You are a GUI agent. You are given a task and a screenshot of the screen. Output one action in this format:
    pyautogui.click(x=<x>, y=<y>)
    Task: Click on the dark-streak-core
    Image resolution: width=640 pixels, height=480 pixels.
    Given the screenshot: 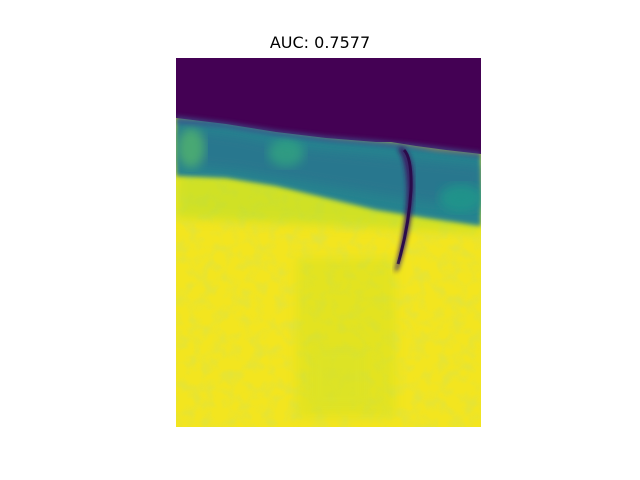 What is the action you would take?
    pyautogui.click(x=404, y=206)
    